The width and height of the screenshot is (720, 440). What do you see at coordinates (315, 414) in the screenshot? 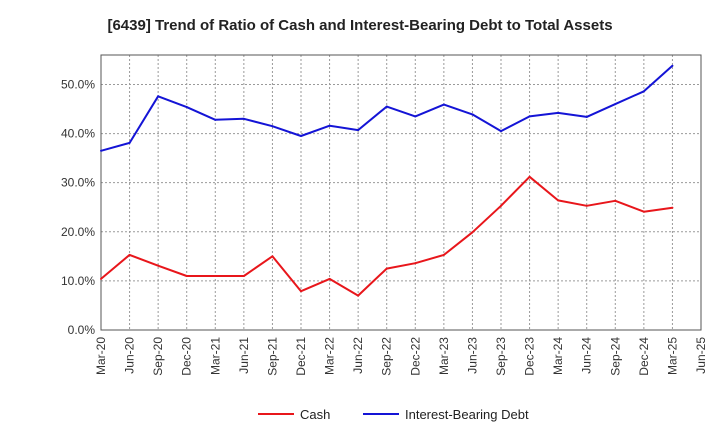
I see `legend-label-0: Cash` at bounding box center [315, 414].